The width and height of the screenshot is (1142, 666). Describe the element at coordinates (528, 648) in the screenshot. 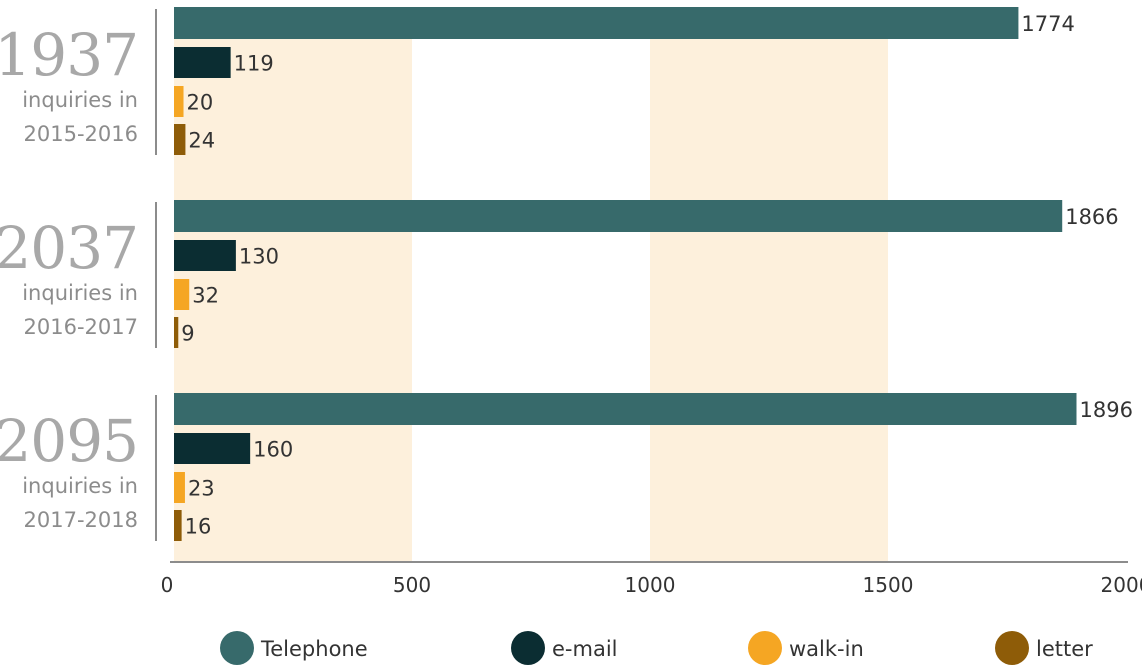

I see `legend-swatch-e-mail` at that location.